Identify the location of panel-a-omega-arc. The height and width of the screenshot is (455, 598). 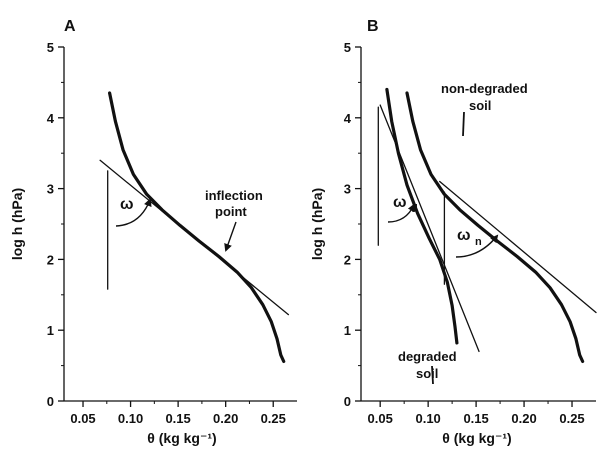
(133, 212).